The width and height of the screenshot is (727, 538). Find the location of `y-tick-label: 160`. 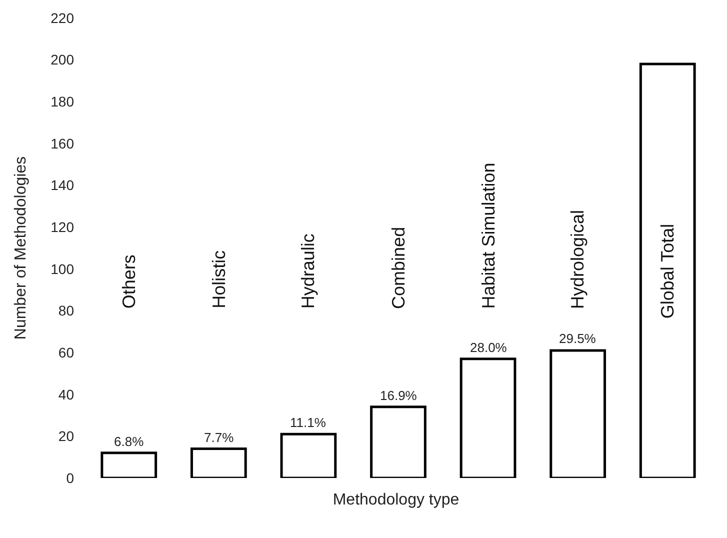

y-tick-label: 160 is located at coordinates (62, 143).